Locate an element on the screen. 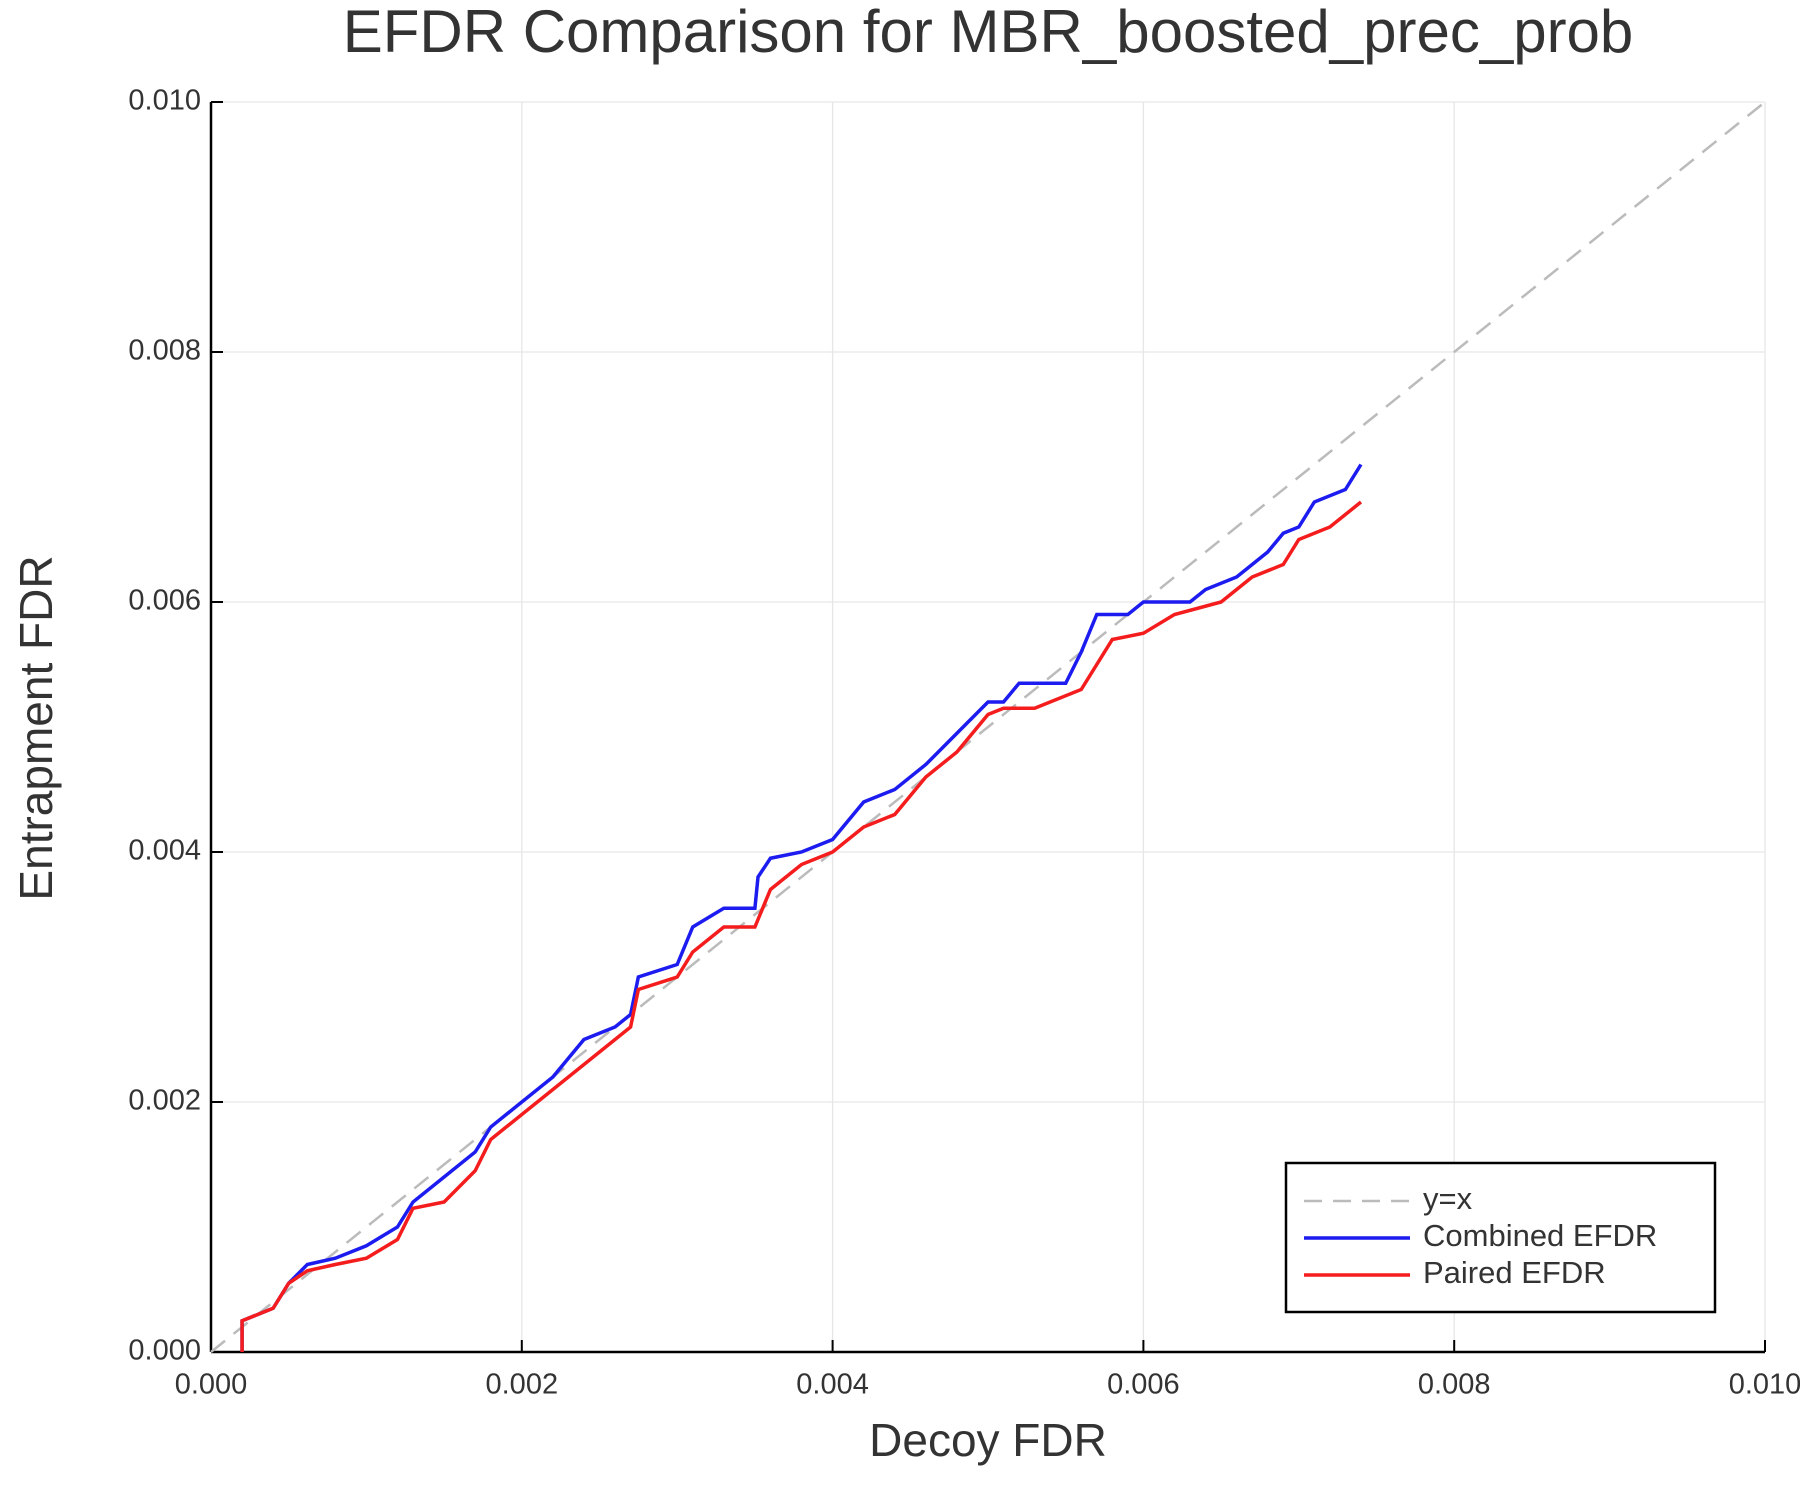  y-tick-label: 0.000 is located at coordinates (164, 1351).